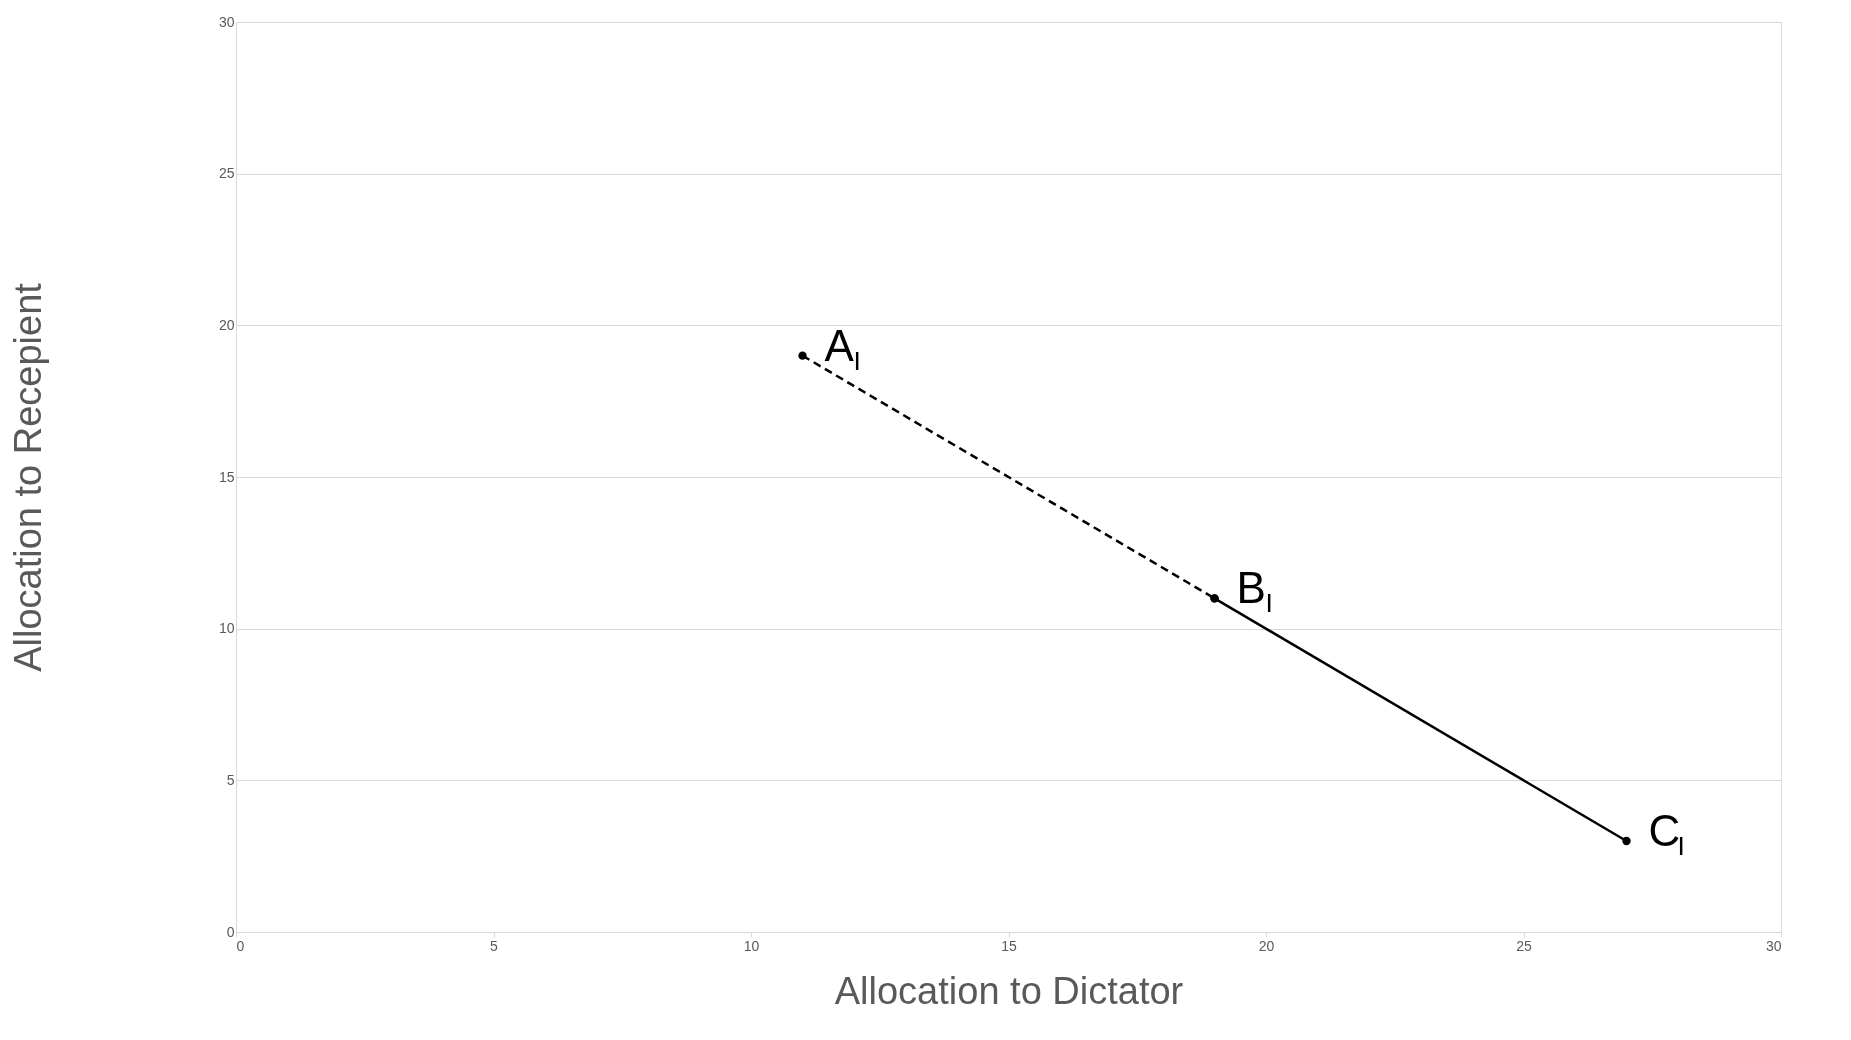 The height and width of the screenshot is (1040, 1851). What do you see at coordinates (1266, 945) in the screenshot?
I see `x-tick-label: 20` at bounding box center [1266, 945].